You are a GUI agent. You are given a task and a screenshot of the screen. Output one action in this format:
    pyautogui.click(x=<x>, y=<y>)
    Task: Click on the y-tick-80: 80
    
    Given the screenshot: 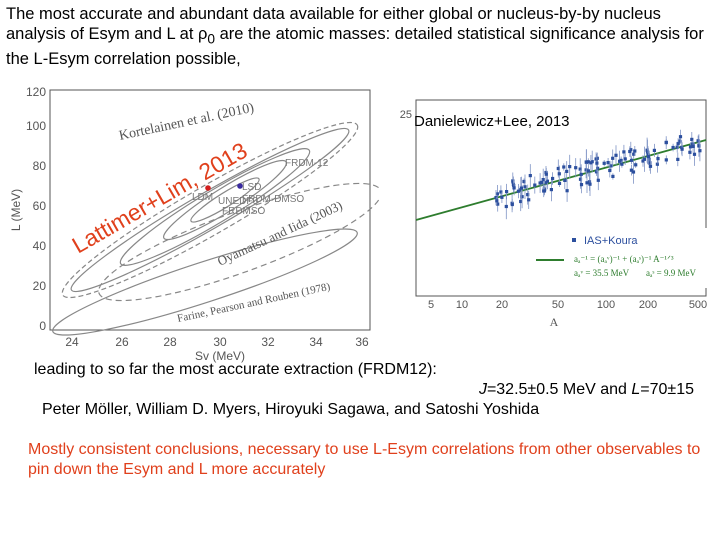 What is the action you would take?
    pyautogui.click(x=40, y=166)
    